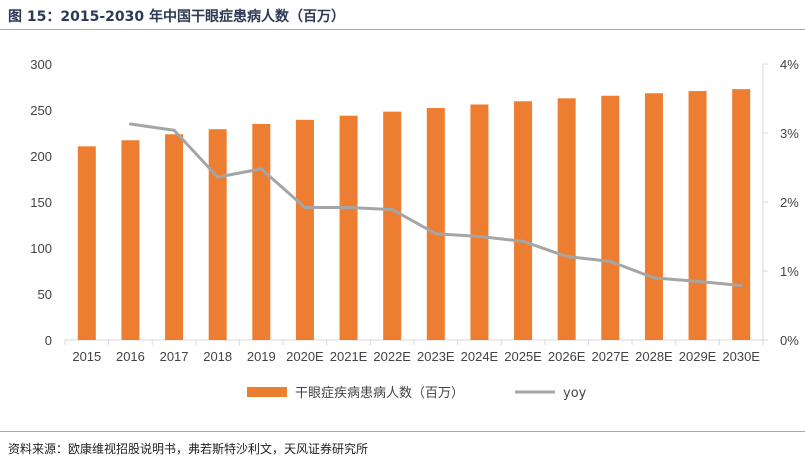 Image resolution: width=805 pixels, height=460 pixels. I want to click on x-tick-label: 2024E, so click(480, 356).